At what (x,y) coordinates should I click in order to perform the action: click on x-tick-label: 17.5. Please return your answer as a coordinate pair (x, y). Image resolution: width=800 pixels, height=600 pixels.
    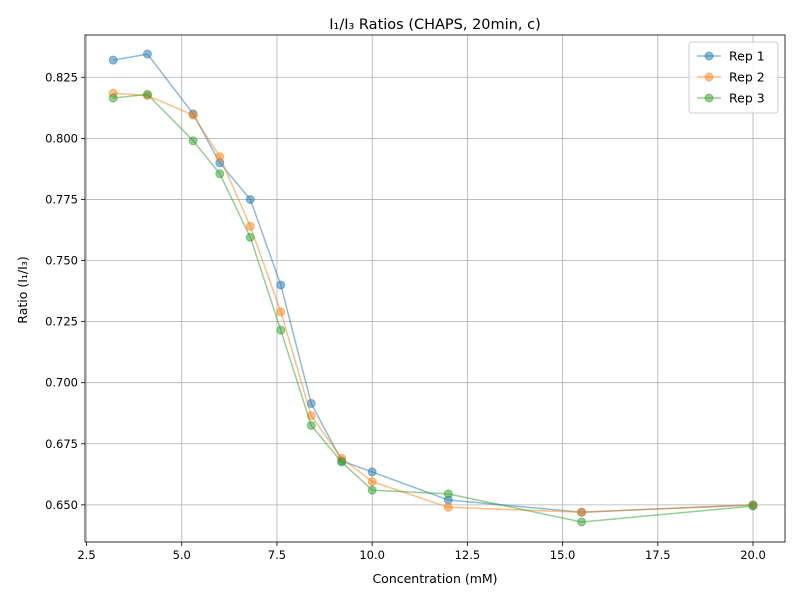
    Looking at the image, I should click on (658, 555).